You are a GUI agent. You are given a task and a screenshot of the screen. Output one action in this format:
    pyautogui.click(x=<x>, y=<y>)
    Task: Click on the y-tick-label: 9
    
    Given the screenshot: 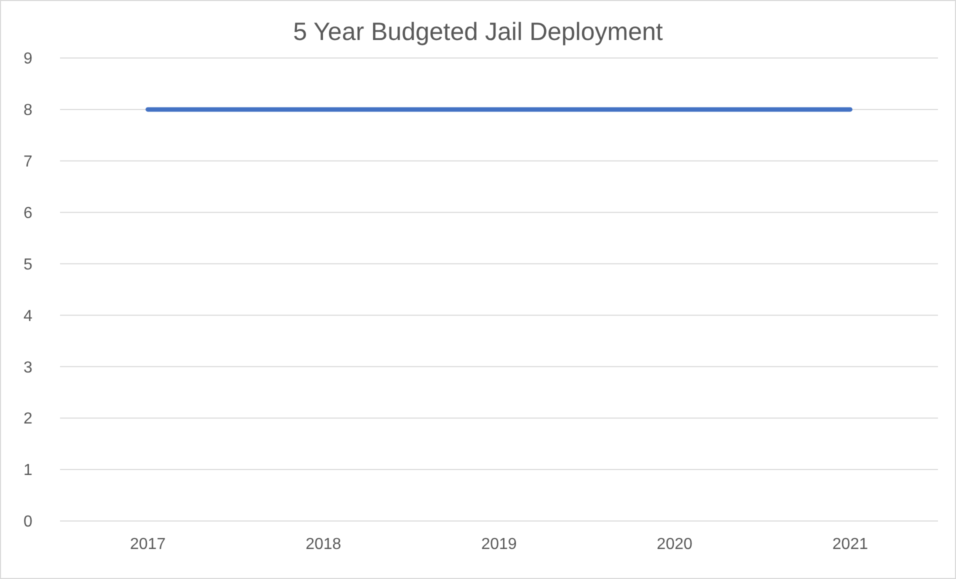 What is the action you would take?
    pyautogui.click(x=28, y=59)
    